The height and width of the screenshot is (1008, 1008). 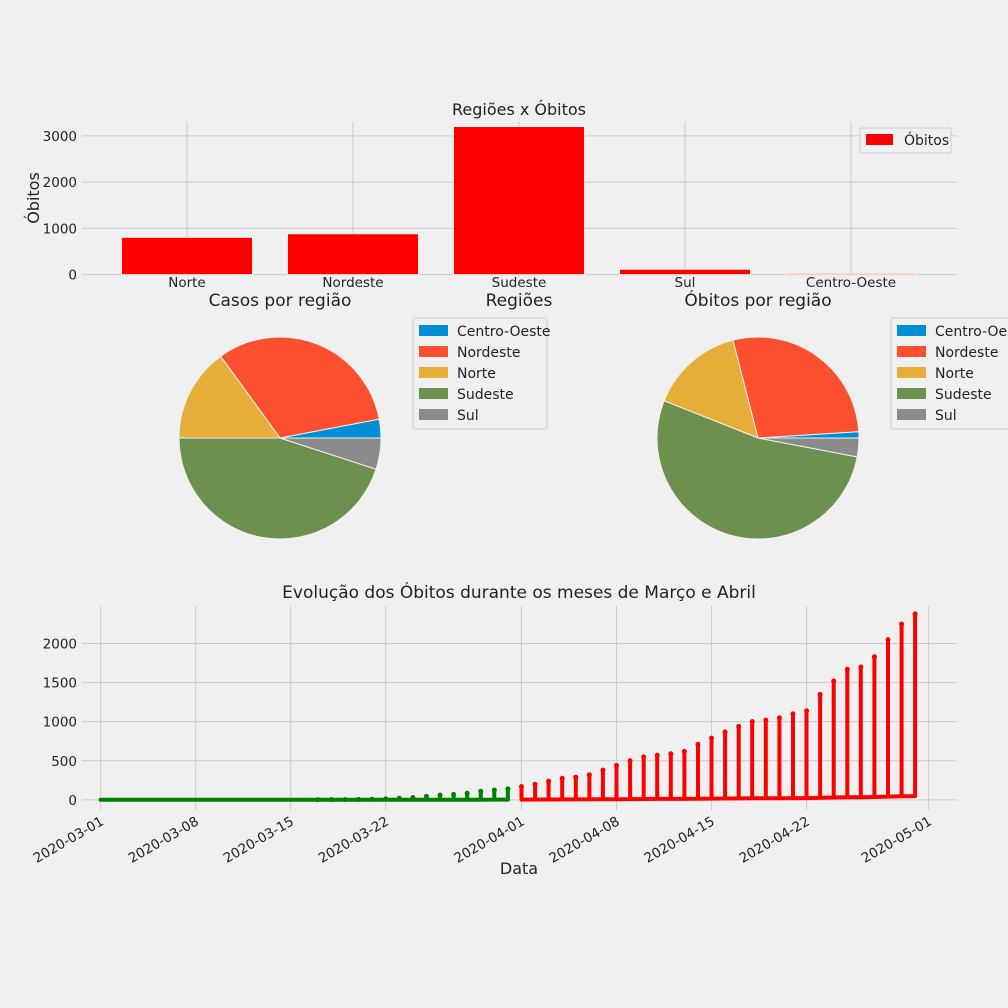 What do you see at coordinates (330, 453) in the screenshot?
I see `pie-casos-slice-sul` at bounding box center [330, 453].